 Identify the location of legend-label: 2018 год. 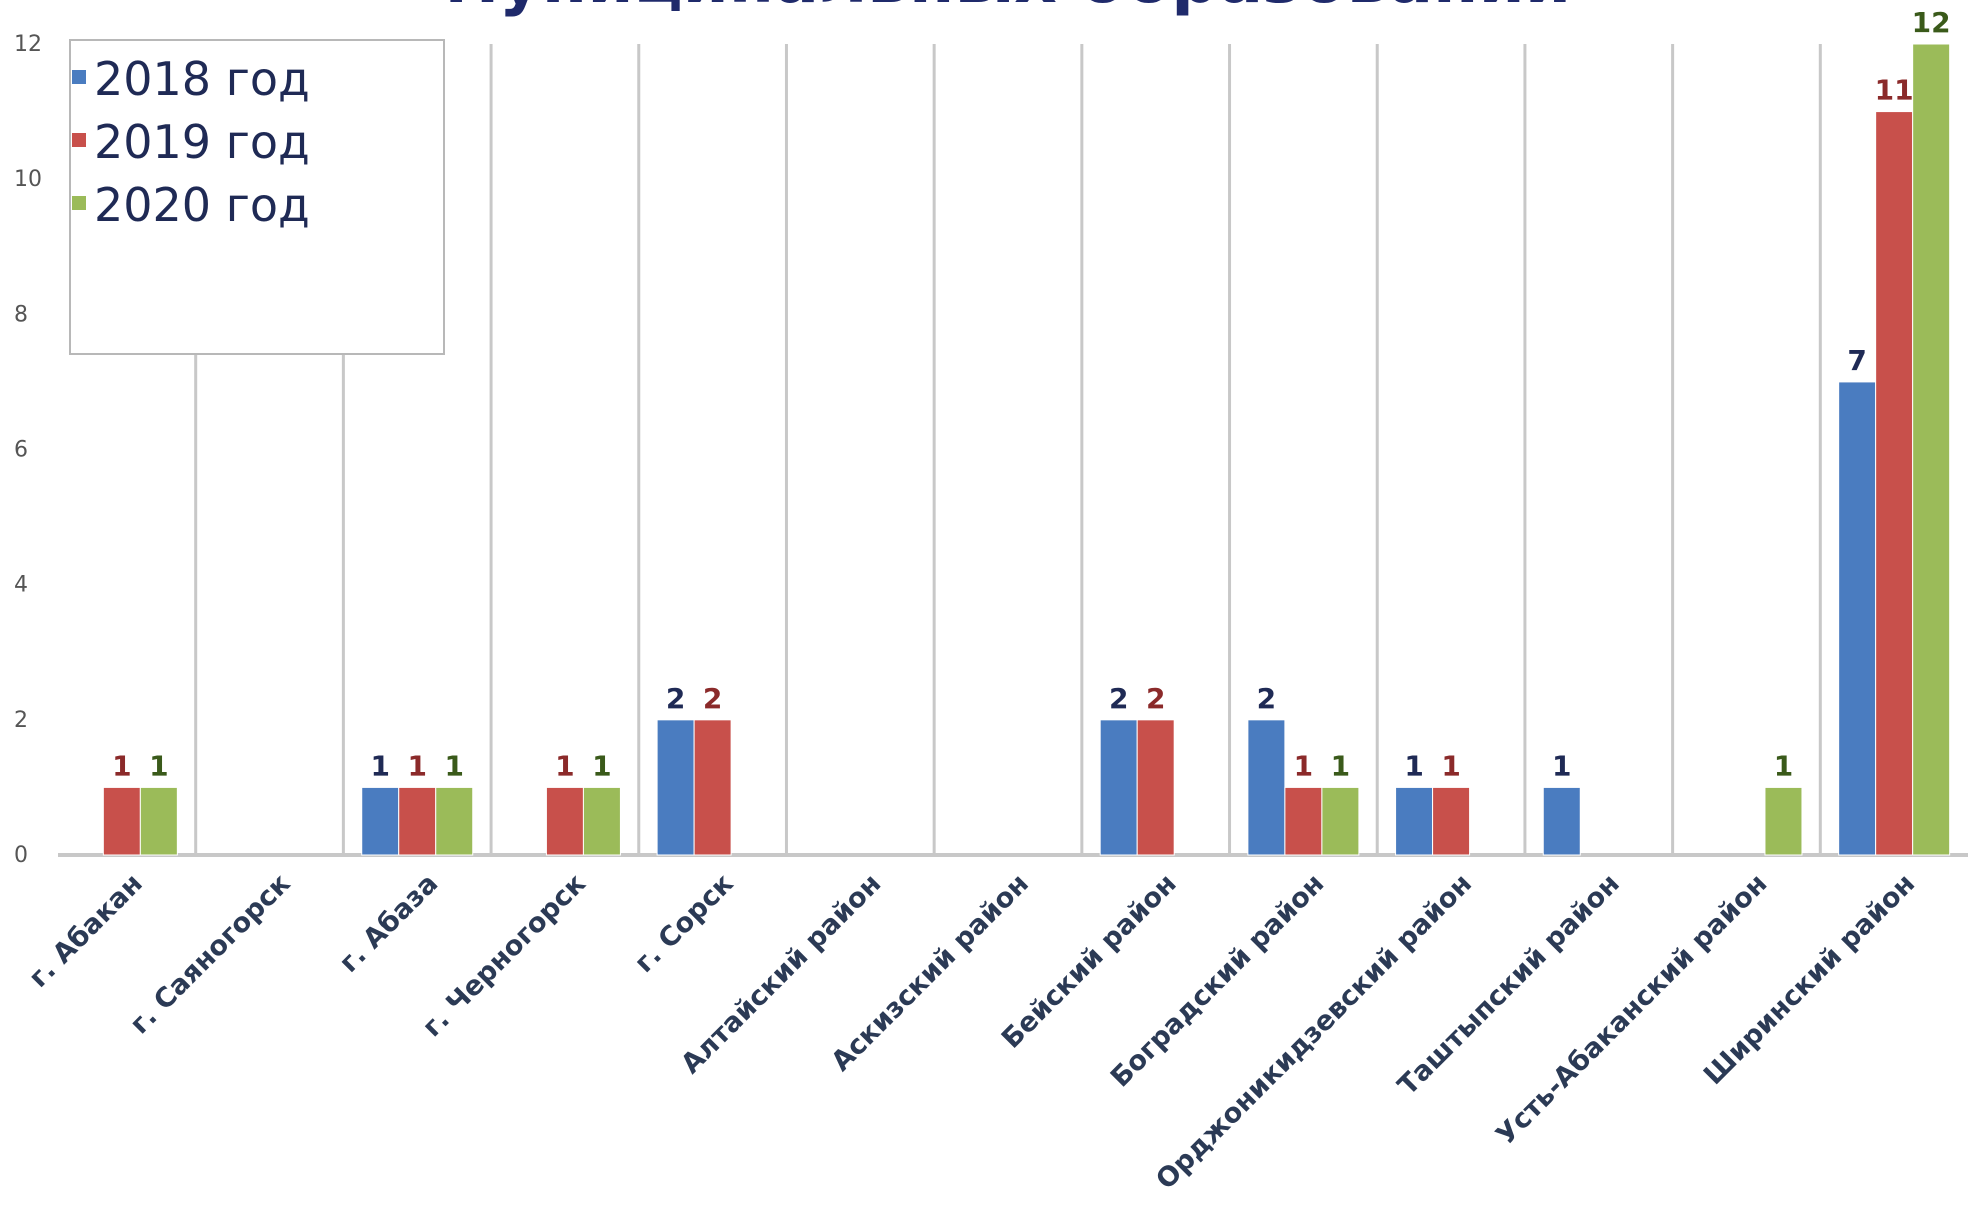
(202, 79).